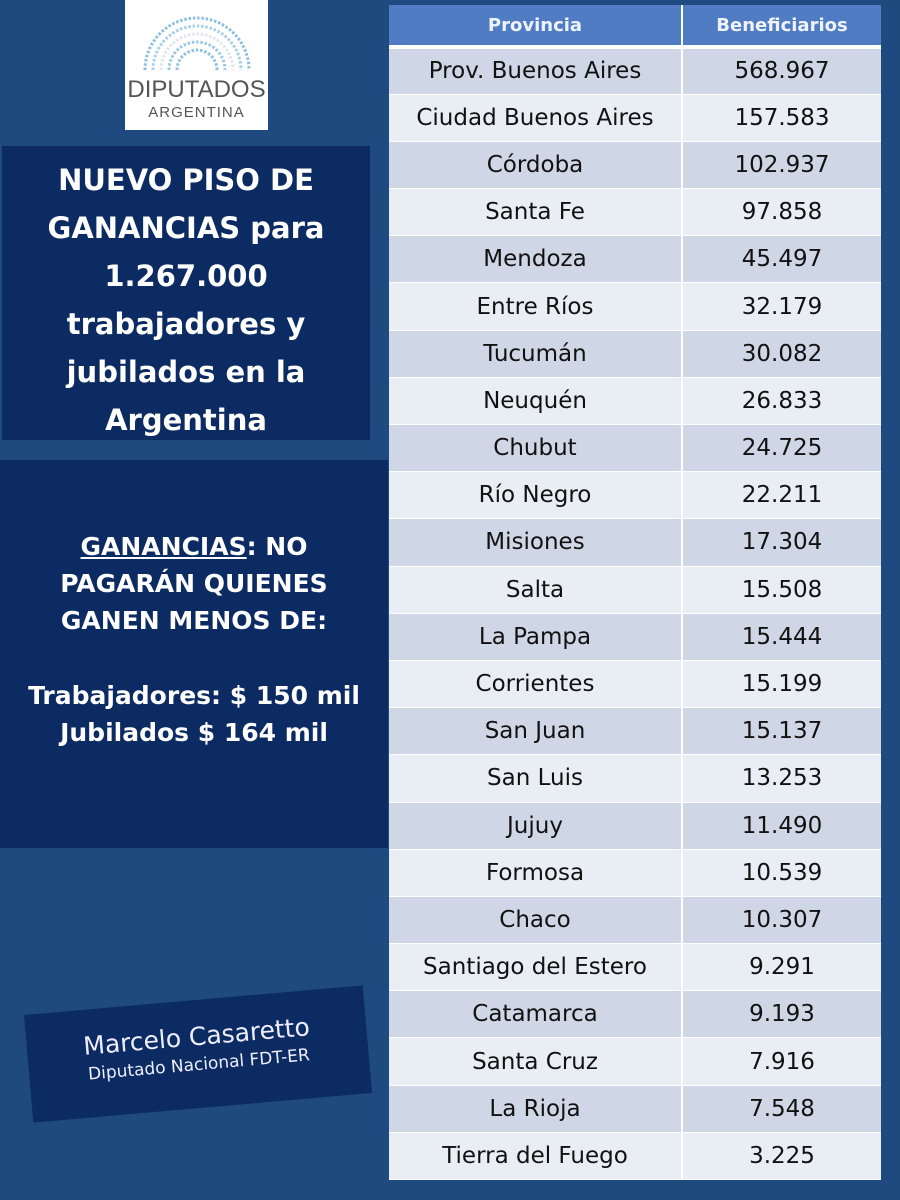 The image size is (900, 1200). I want to click on table-row: Santiago del Estero 9.291, so click(635, 967).